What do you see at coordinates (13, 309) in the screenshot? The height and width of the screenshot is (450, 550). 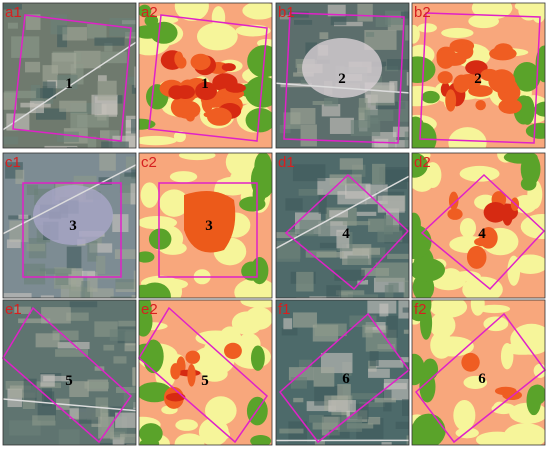 I see `panel-label: e1` at bounding box center [13, 309].